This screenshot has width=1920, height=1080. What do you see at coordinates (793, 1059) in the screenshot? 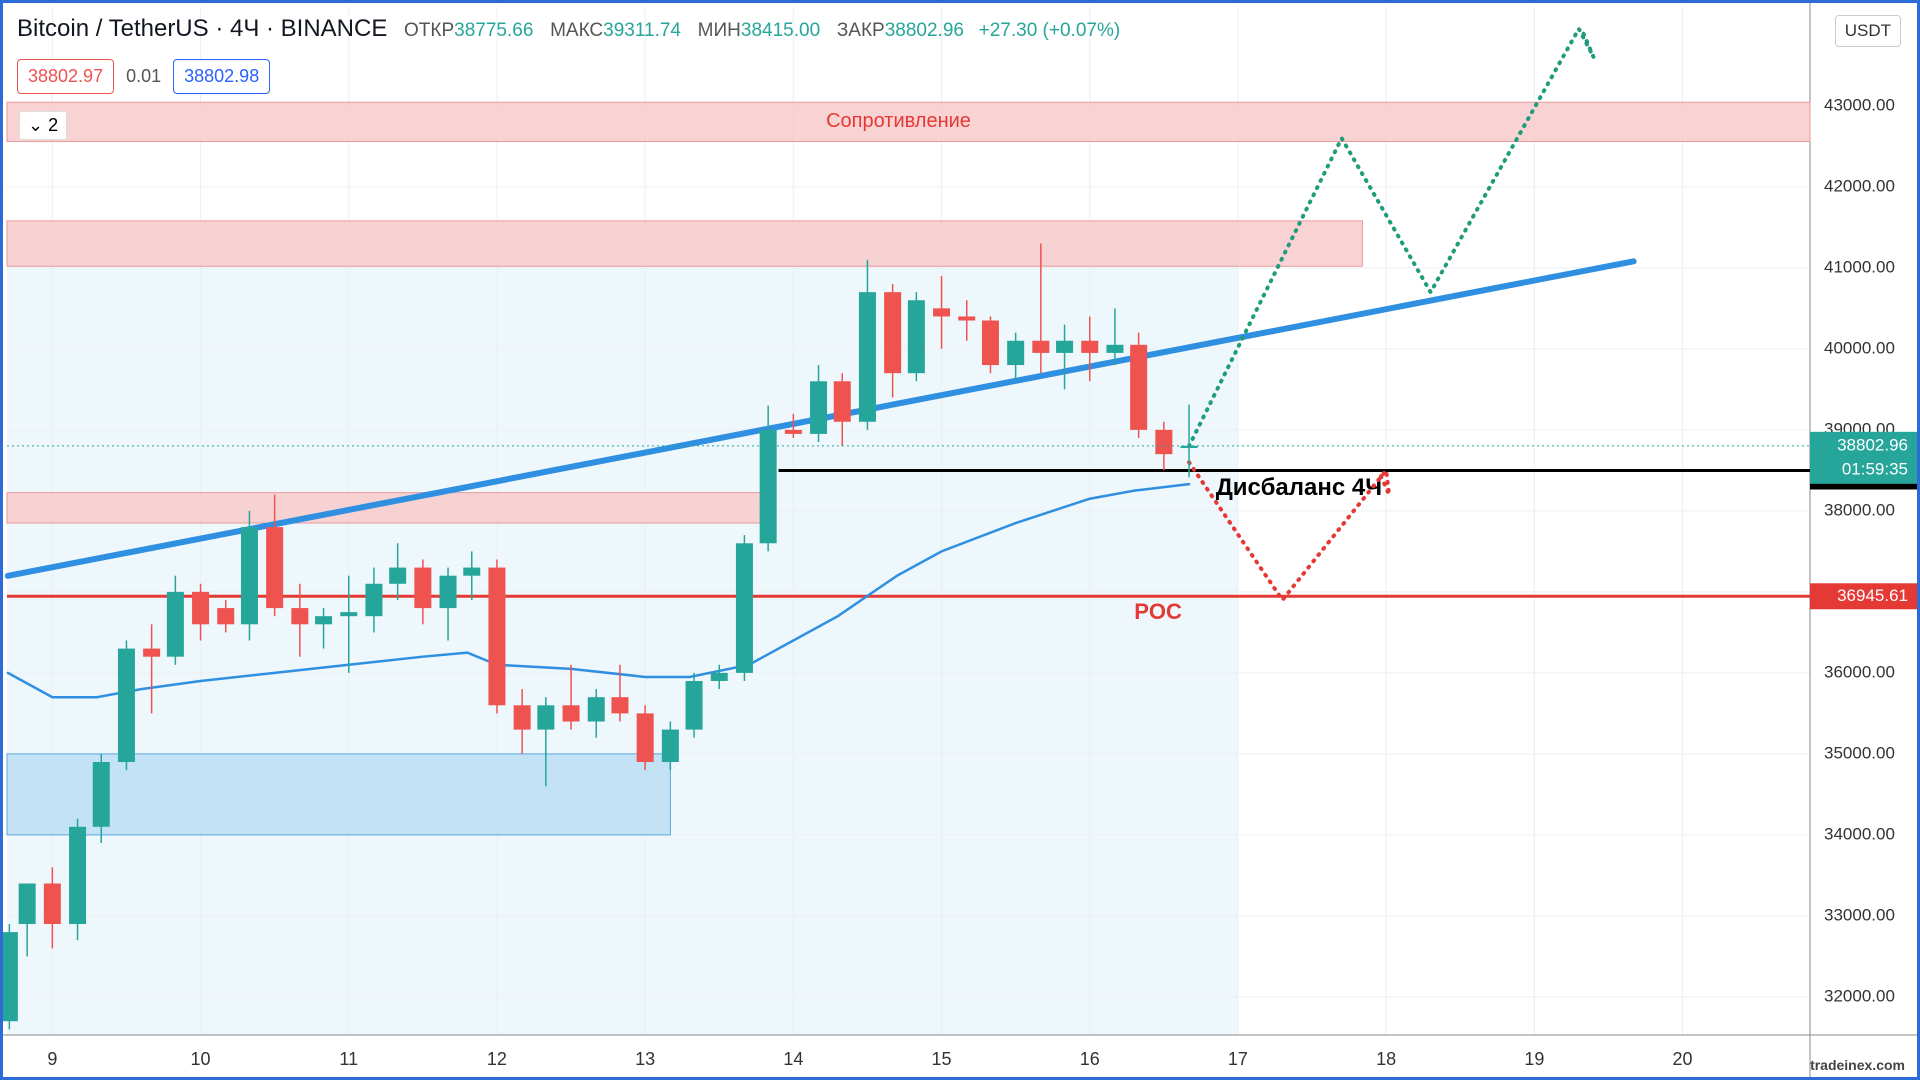
I see `x-tick-label: 14` at bounding box center [793, 1059].